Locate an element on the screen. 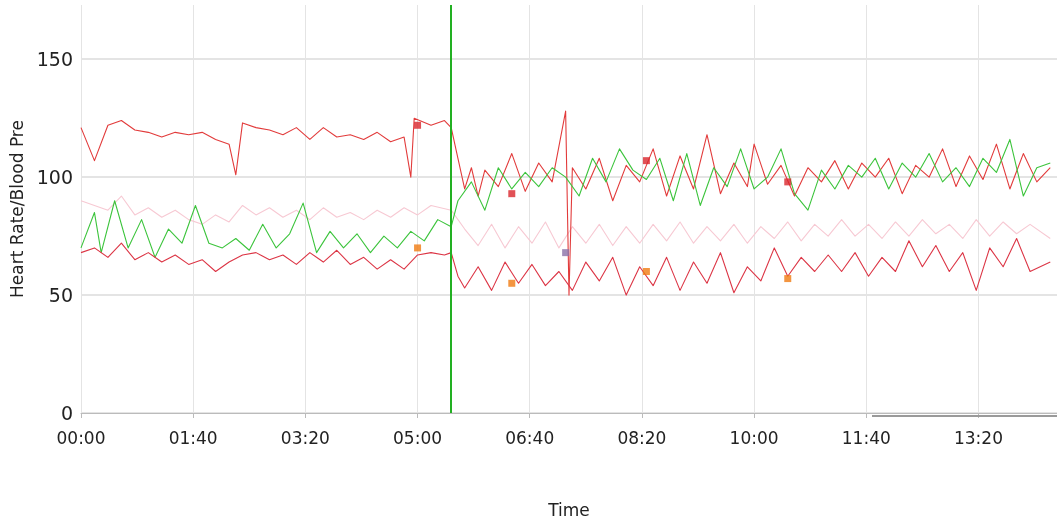  x-tick-label: 03:20 is located at coordinates (305, 437).